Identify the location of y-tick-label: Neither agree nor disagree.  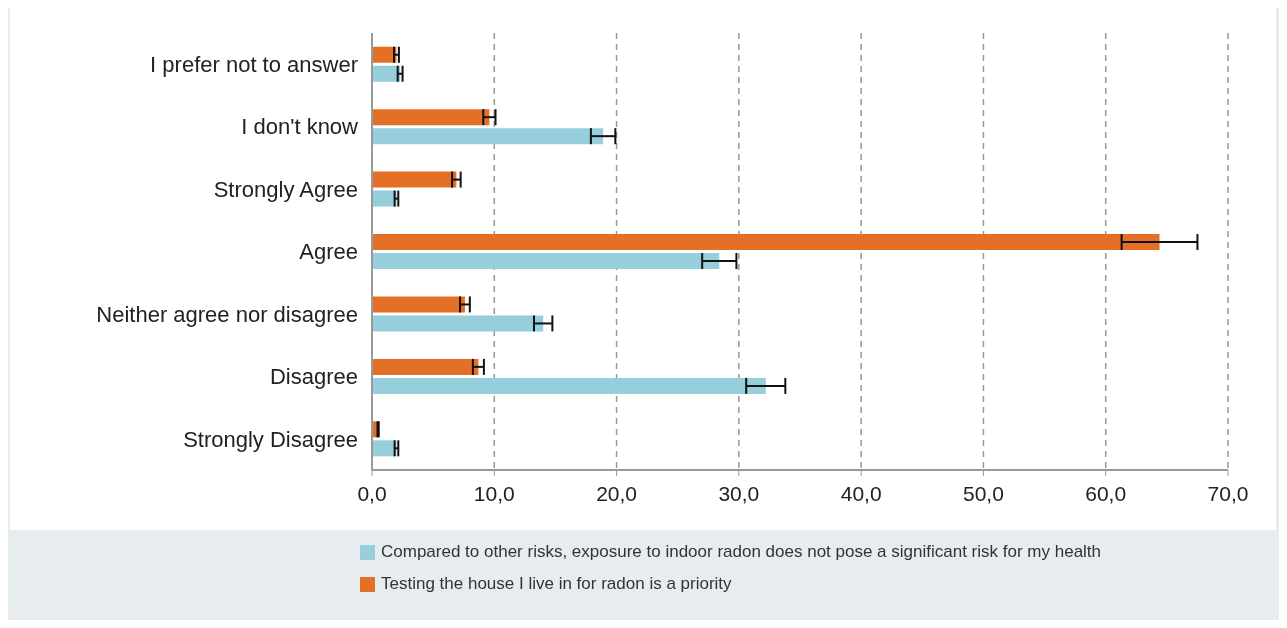
(227, 314).